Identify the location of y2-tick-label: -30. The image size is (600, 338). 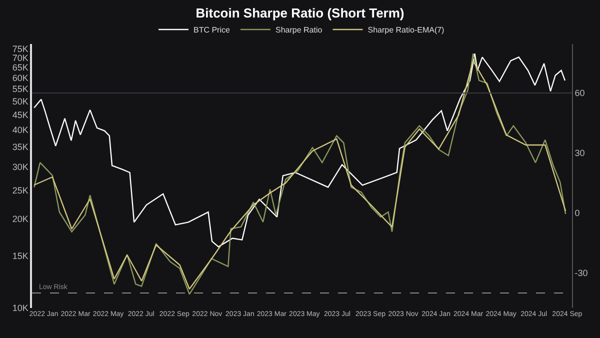
(581, 273).